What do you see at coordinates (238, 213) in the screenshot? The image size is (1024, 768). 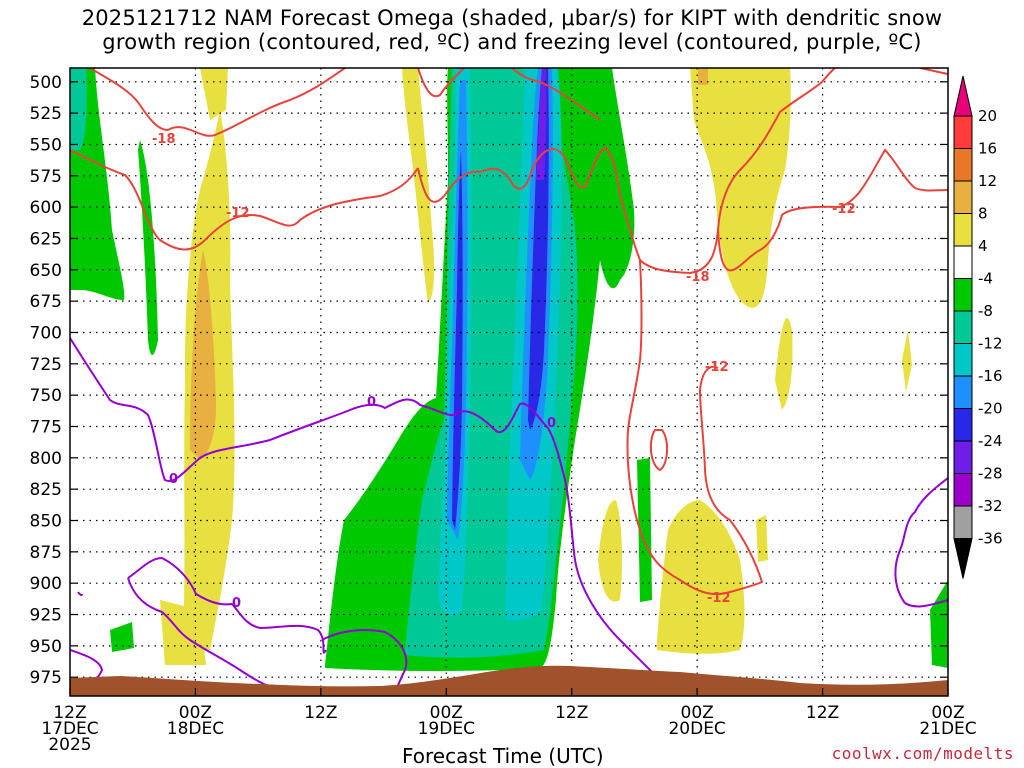 I see `temp-label-minus12-a: -12` at bounding box center [238, 213].